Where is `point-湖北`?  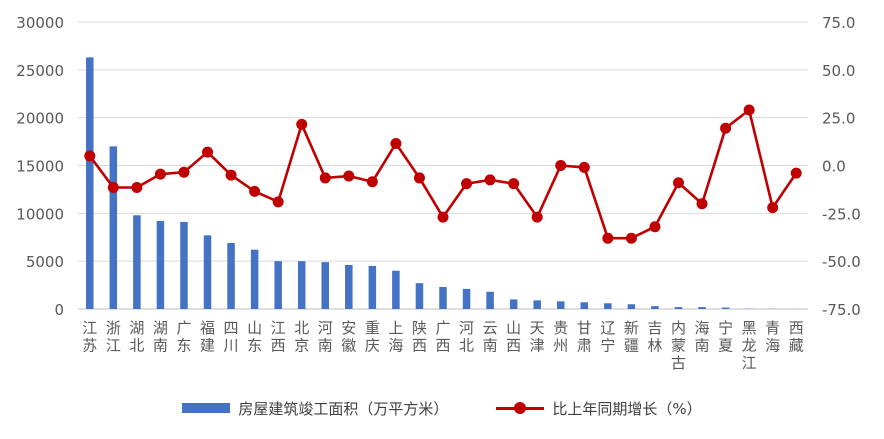 point-湖北 is located at coordinates (137, 188).